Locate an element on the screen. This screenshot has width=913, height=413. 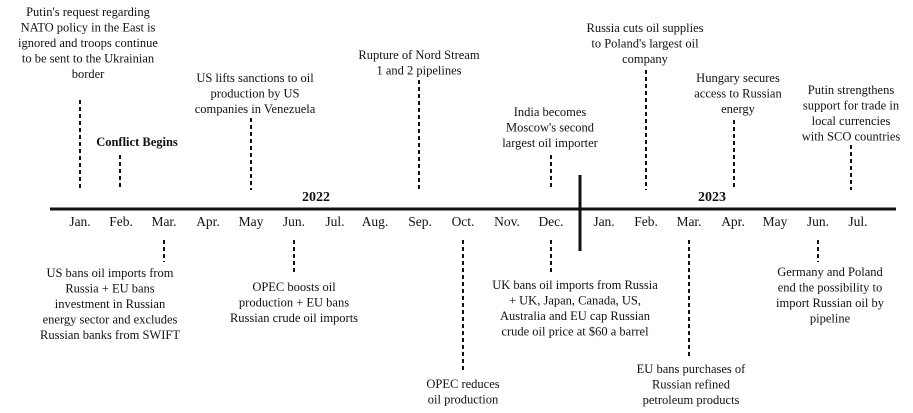
event-line: 1 and 2 pipelines is located at coordinates (418, 71).